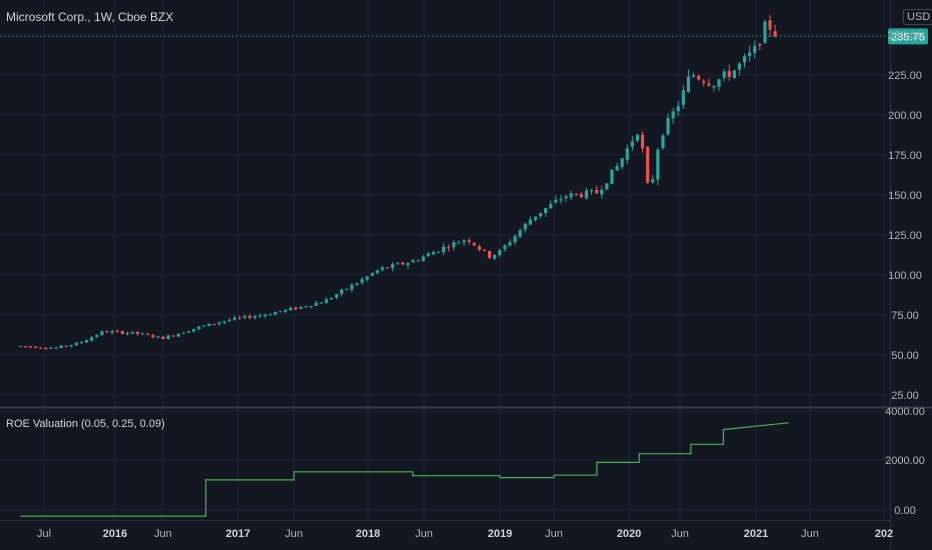  What do you see at coordinates (905, 461) in the screenshot?
I see `y-tick-label: 2000.00` at bounding box center [905, 461].